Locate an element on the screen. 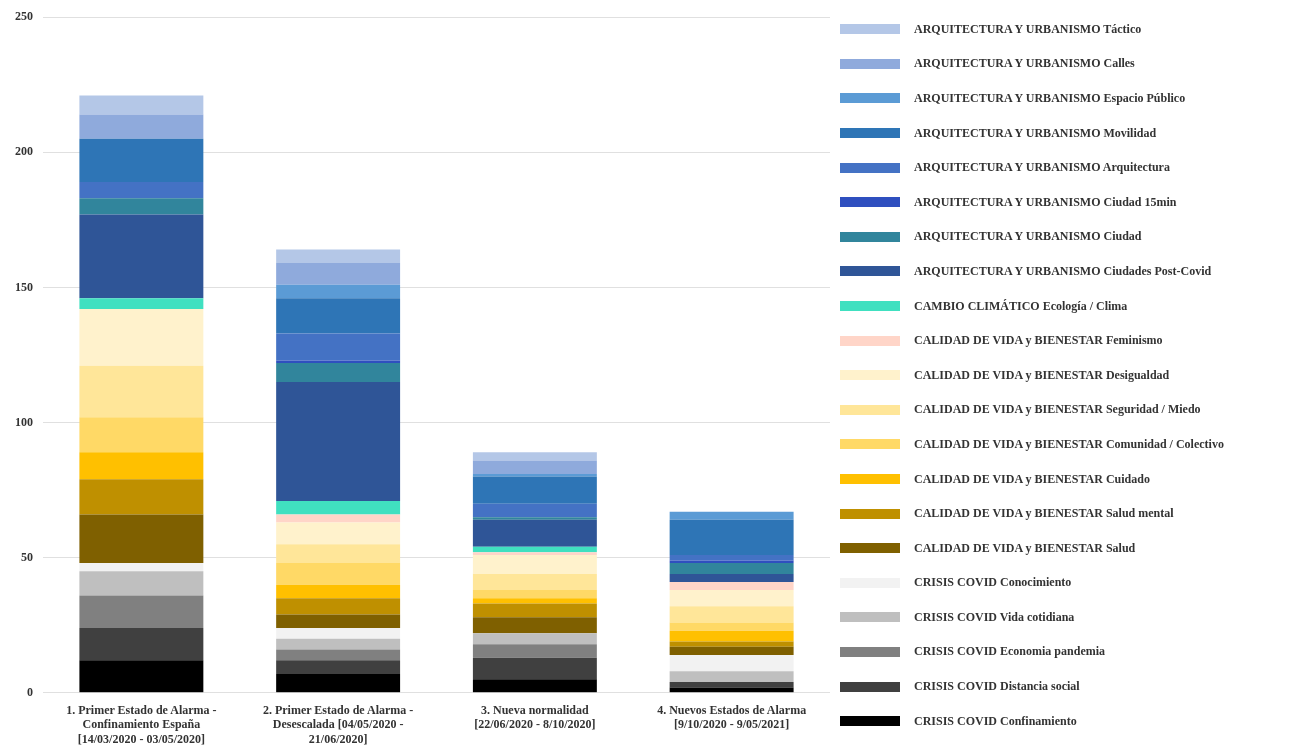 Image resolution: width=1307 pixels, height=755 pixels. legend-label: ARQUITECTURA Y URBANISMO Ciudades Post-Covid is located at coordinates (1063, 271).